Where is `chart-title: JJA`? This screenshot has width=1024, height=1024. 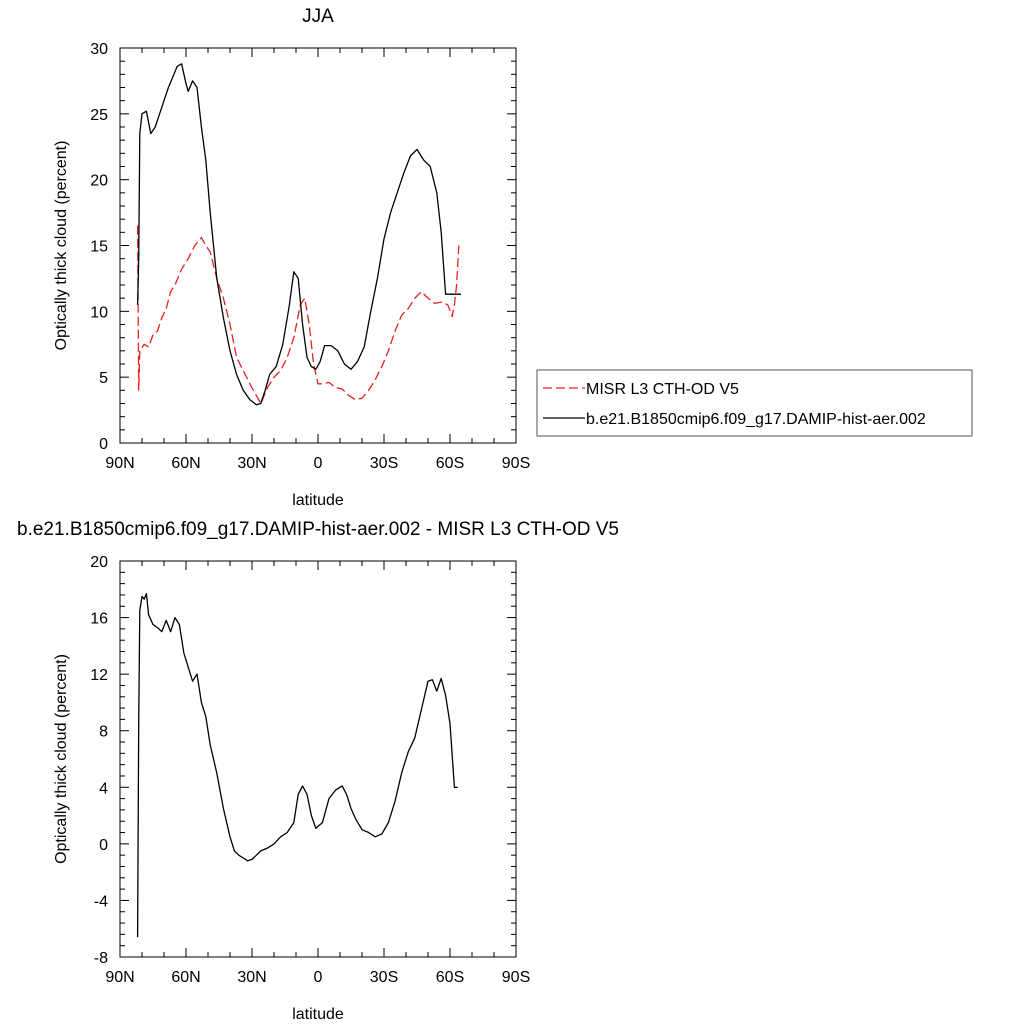 chart-title: JJA is located at coordinates (318, 16).